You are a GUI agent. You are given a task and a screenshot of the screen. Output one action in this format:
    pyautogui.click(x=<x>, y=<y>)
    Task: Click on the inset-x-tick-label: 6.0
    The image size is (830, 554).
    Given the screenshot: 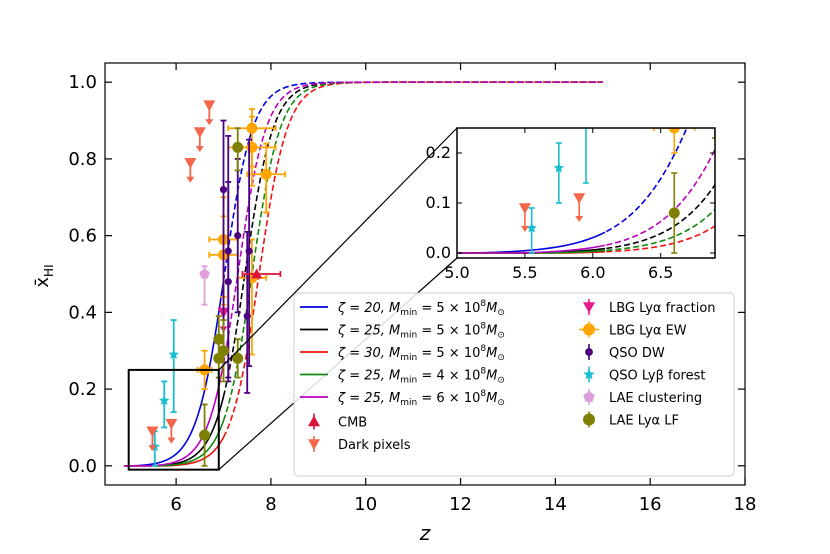 What is the action you would take?
    pyautogui.click(x=592, y=272)
    